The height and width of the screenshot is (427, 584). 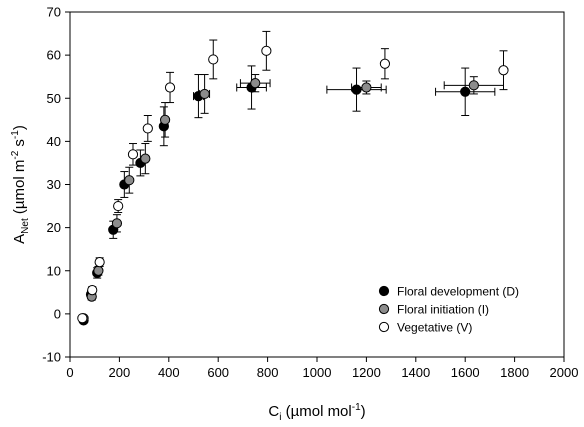 I want to click on x-axis-title-main: C, so click(x=273, y=411).